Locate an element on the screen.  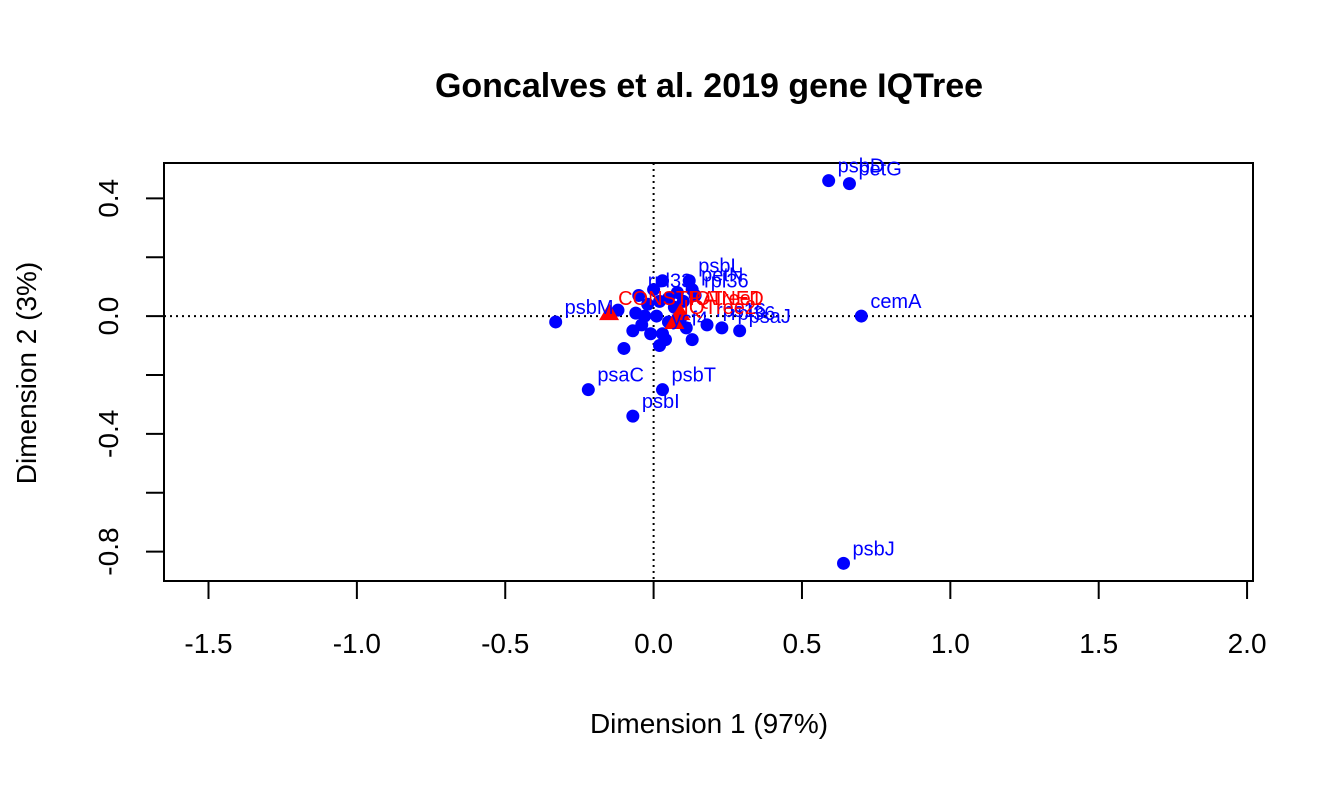
x-tick-label: -0.5 is located at coordinates (505, 643).